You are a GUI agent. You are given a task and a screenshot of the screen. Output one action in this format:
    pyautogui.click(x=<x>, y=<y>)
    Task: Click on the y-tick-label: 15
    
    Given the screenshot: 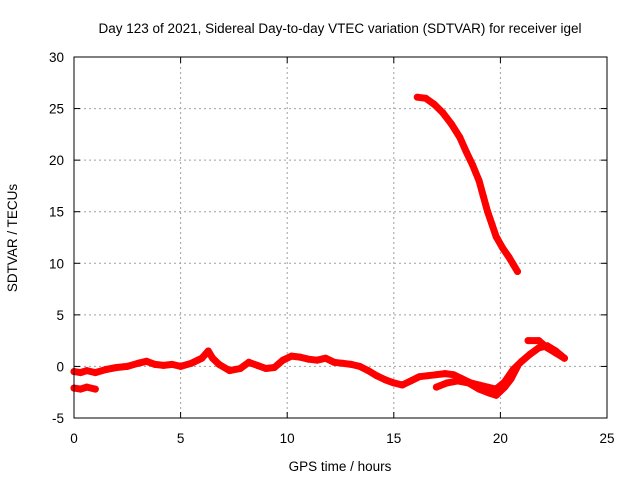 What is the action you would take?
    pyautogui.click(x=56, y=212)
    